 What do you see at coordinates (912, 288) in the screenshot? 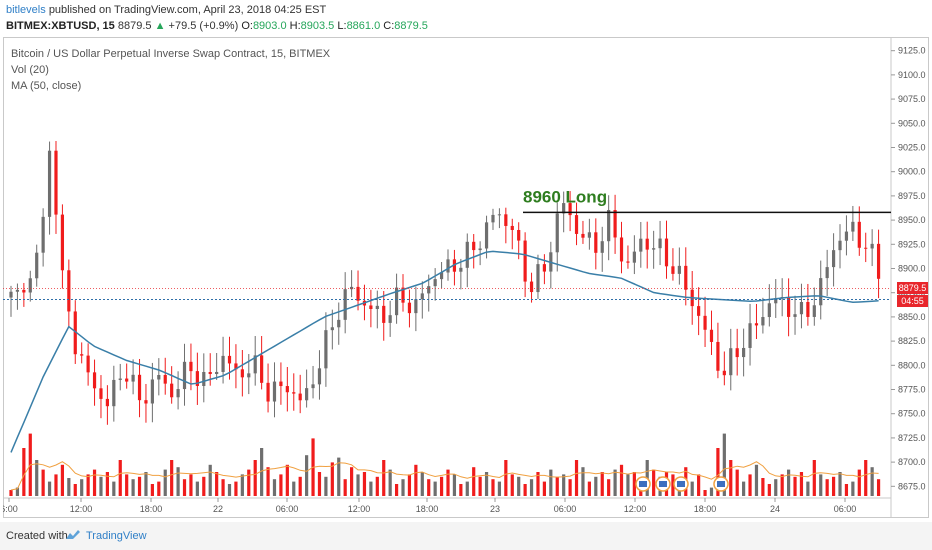
I see `last-price-tag: 8879.5` at bounding box center [912, 288].